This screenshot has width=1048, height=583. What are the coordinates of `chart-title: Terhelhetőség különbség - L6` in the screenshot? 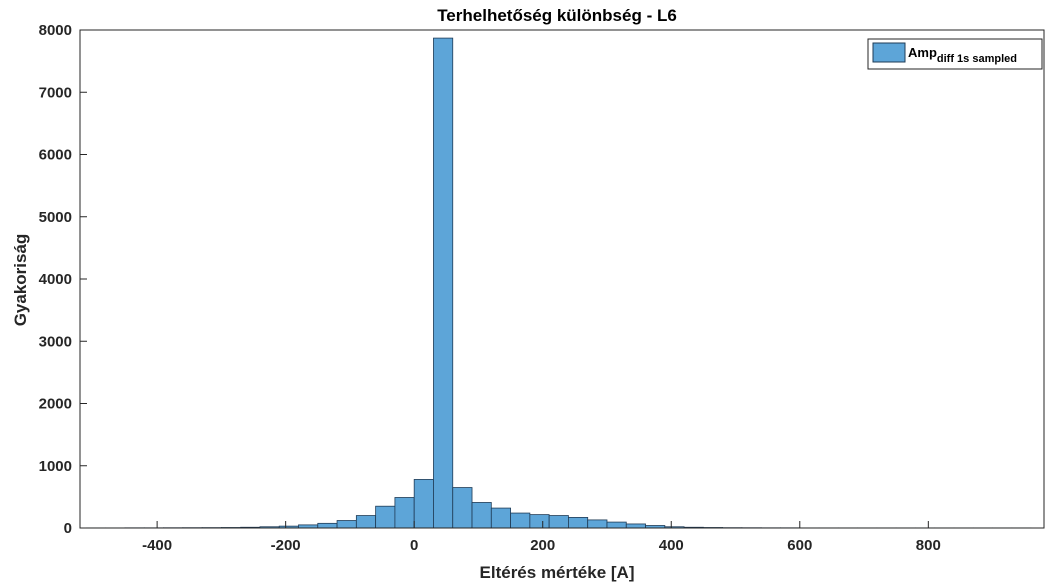 It's located at (557, 15).